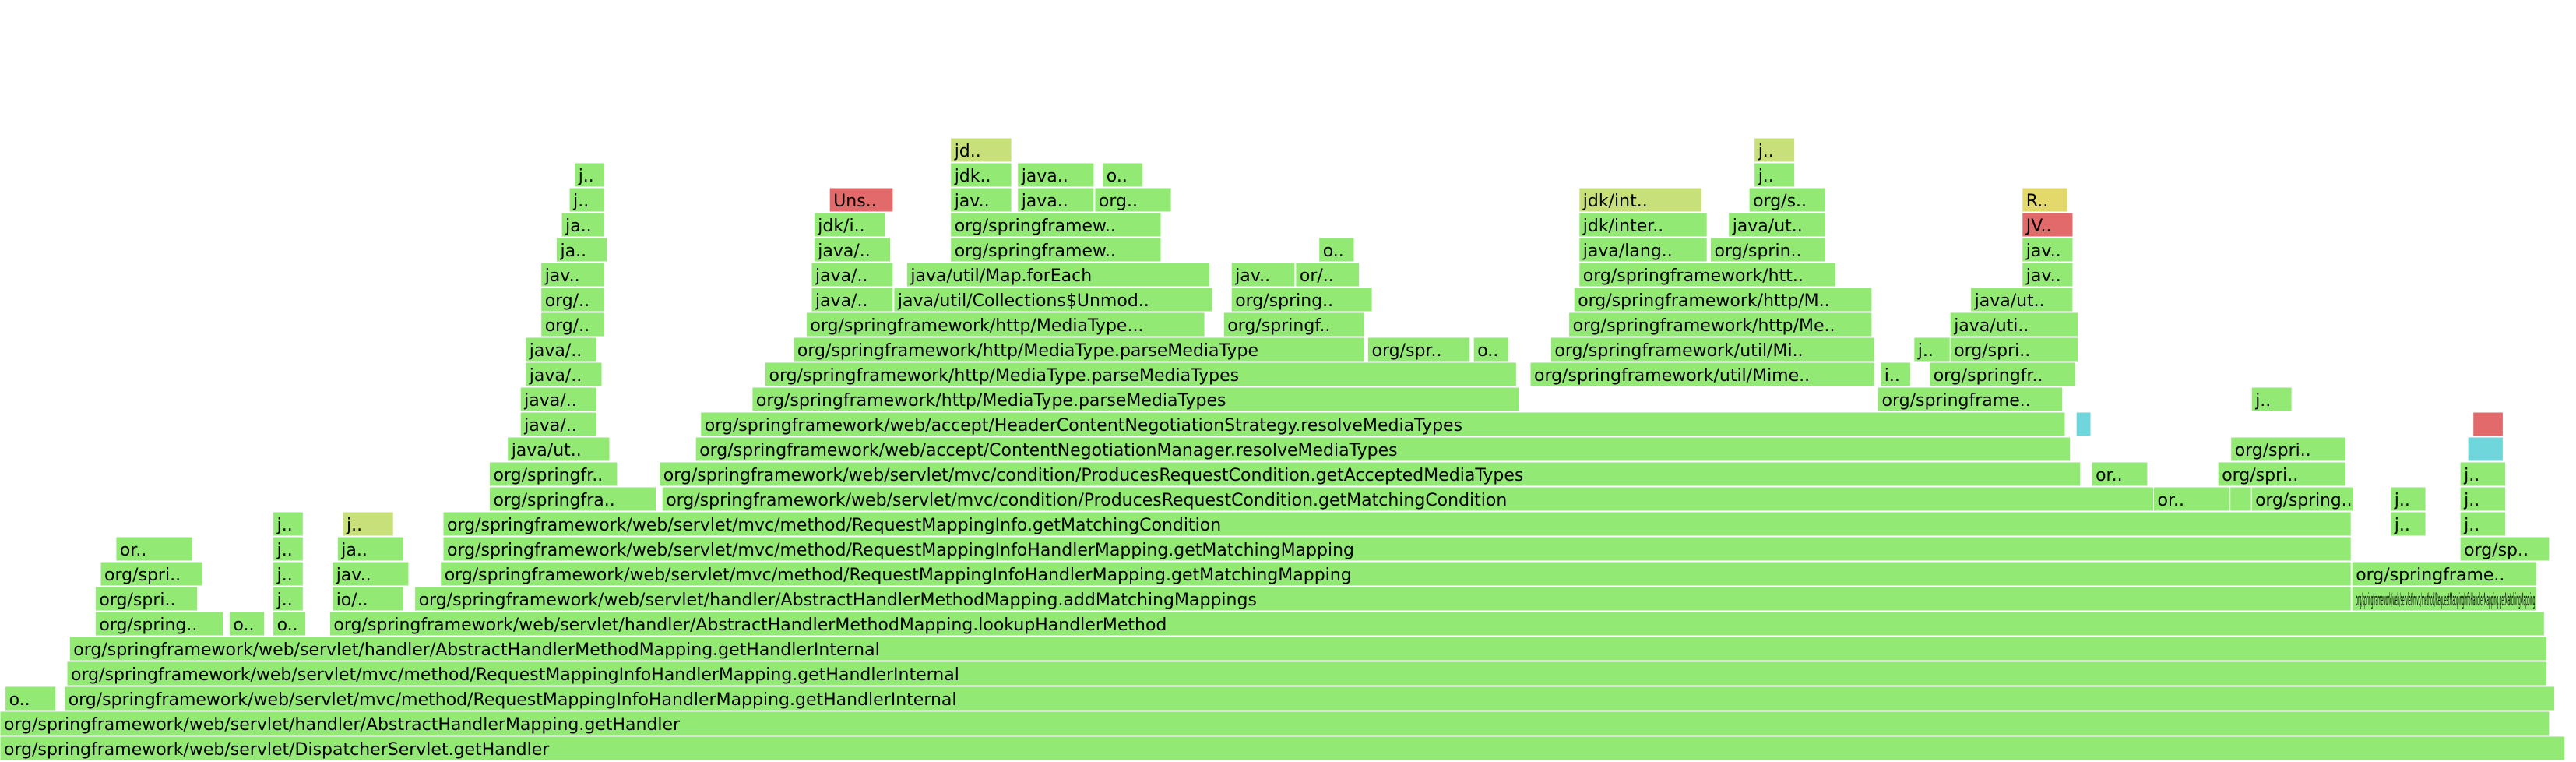 Image resolution: width=2576 pixels, height=762 pixels. I want to click on frame-53: java/.., so click(564, 374).